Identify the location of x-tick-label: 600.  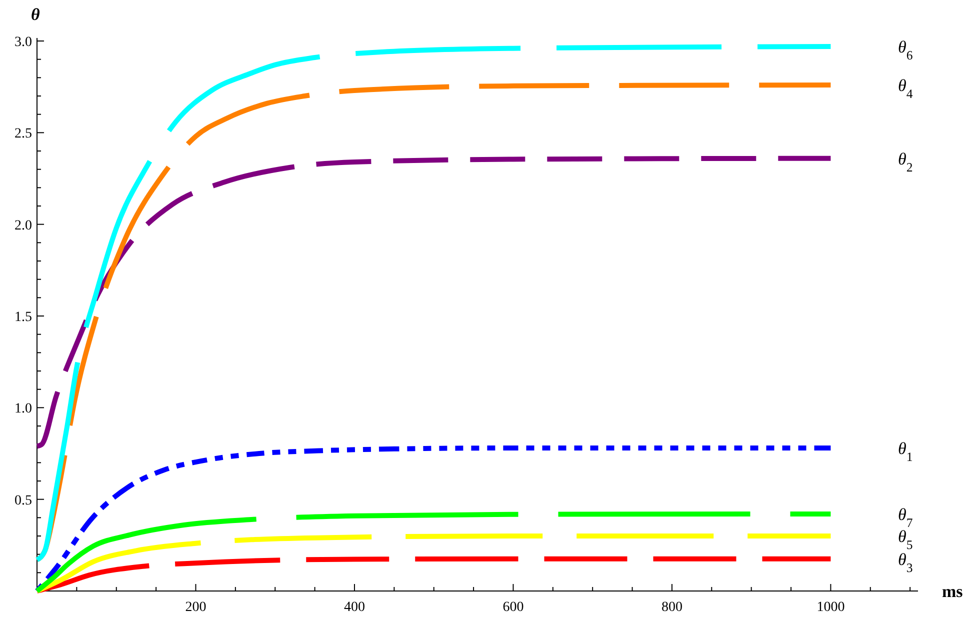
(513, 607).